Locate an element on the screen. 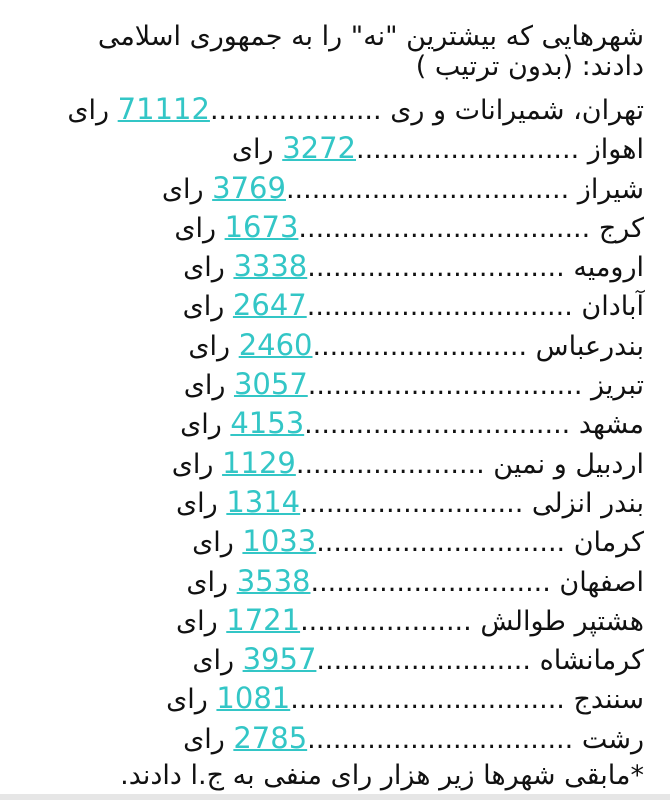  vote-count-link: 1314 is located at coordinates (263, 501).